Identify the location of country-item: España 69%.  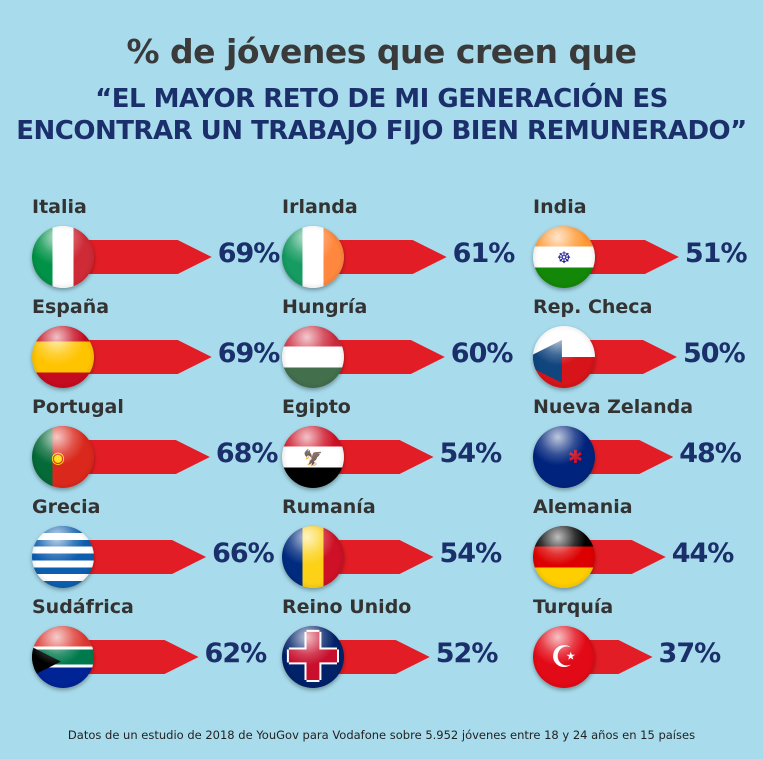
(156, 346).